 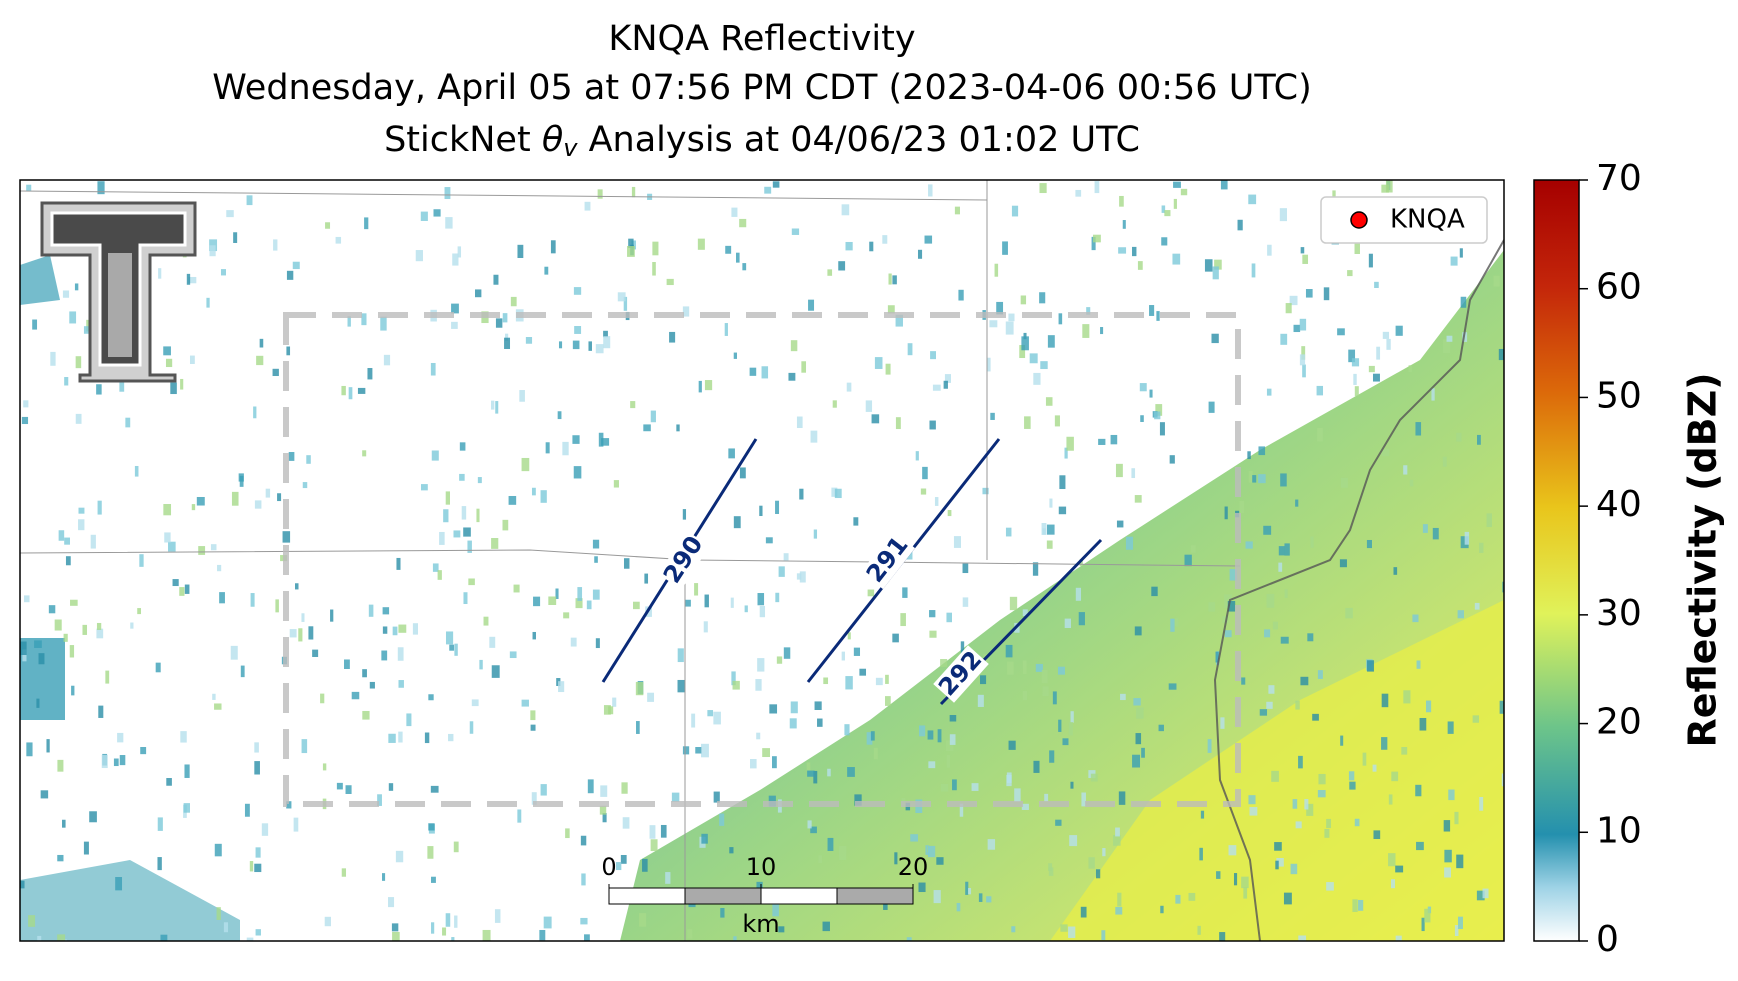 I want to click on highway, so click(x=1358, y=590).